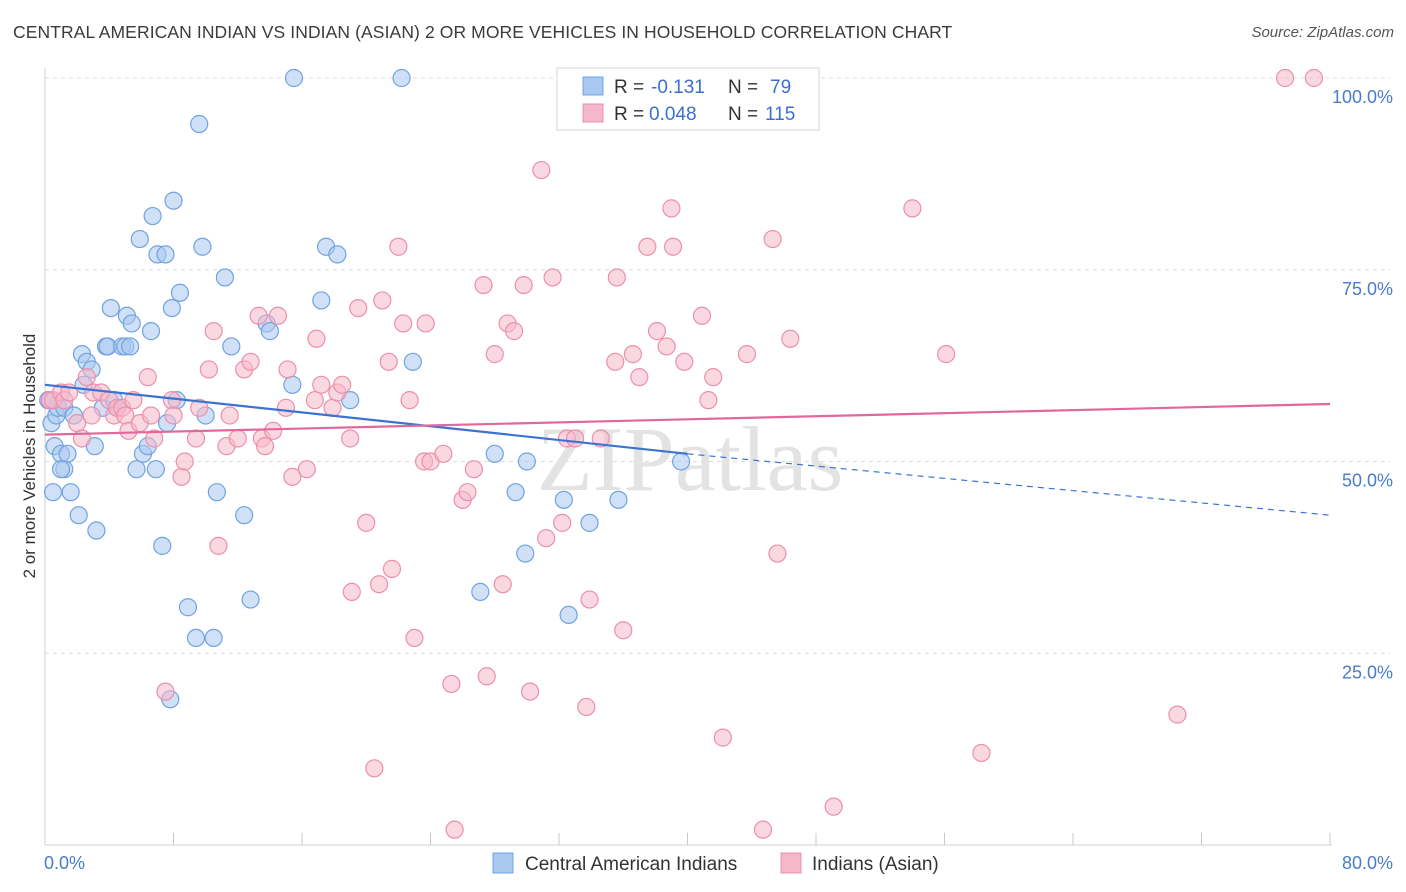  What do you see at coordinates (366, 419) in the screenshot?
I see `trend-line-central-american-indians` at bounding box center [366, 419].